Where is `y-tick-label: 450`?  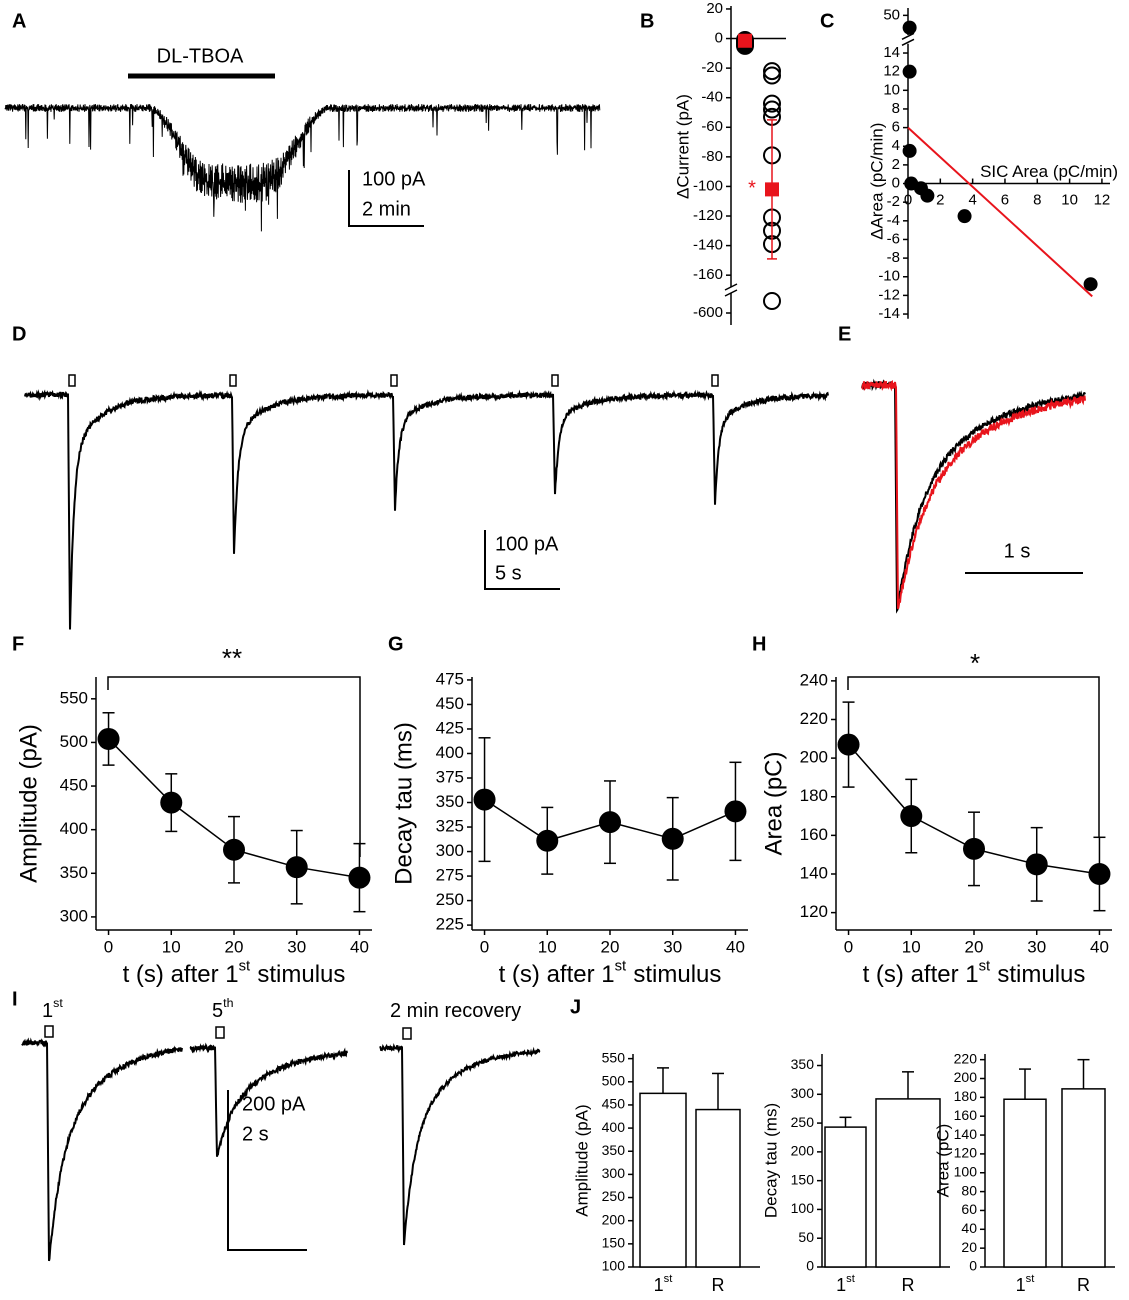 y-tick-label: 450 is located at coordinates (74, 785).